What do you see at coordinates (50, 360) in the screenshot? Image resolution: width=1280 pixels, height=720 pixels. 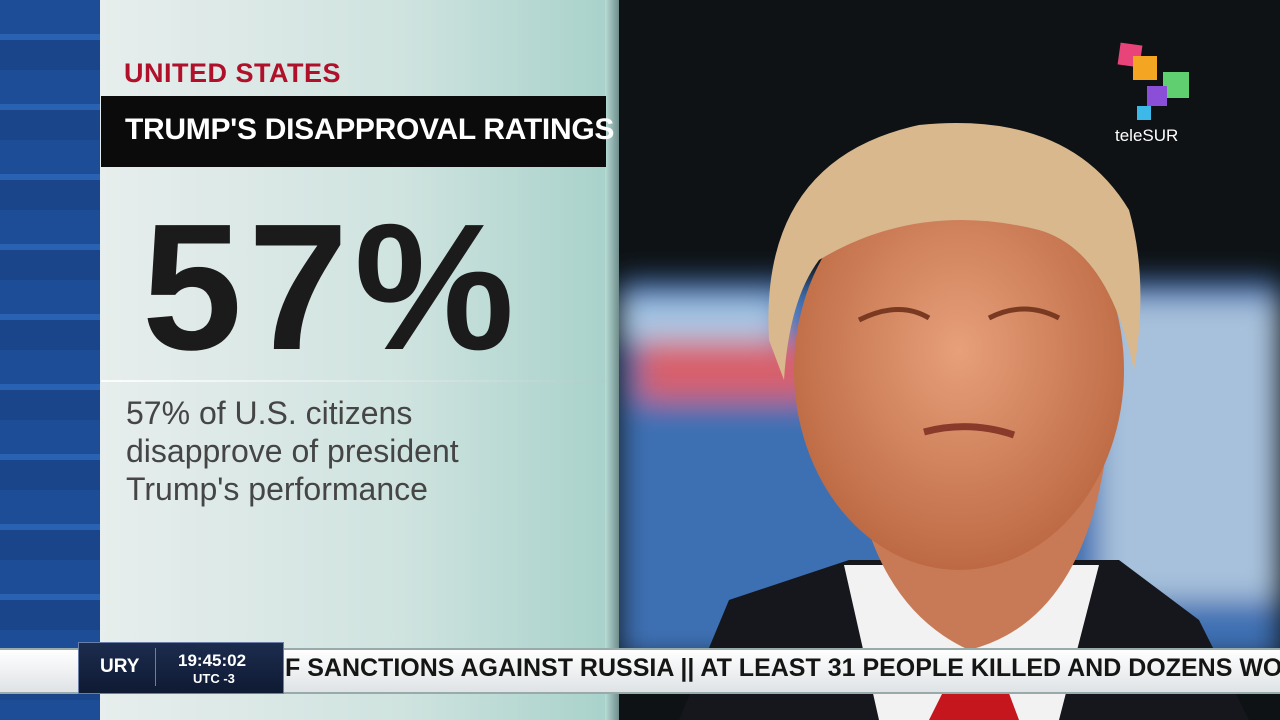 I see `side-stripe` at bounding box center [50, 360].